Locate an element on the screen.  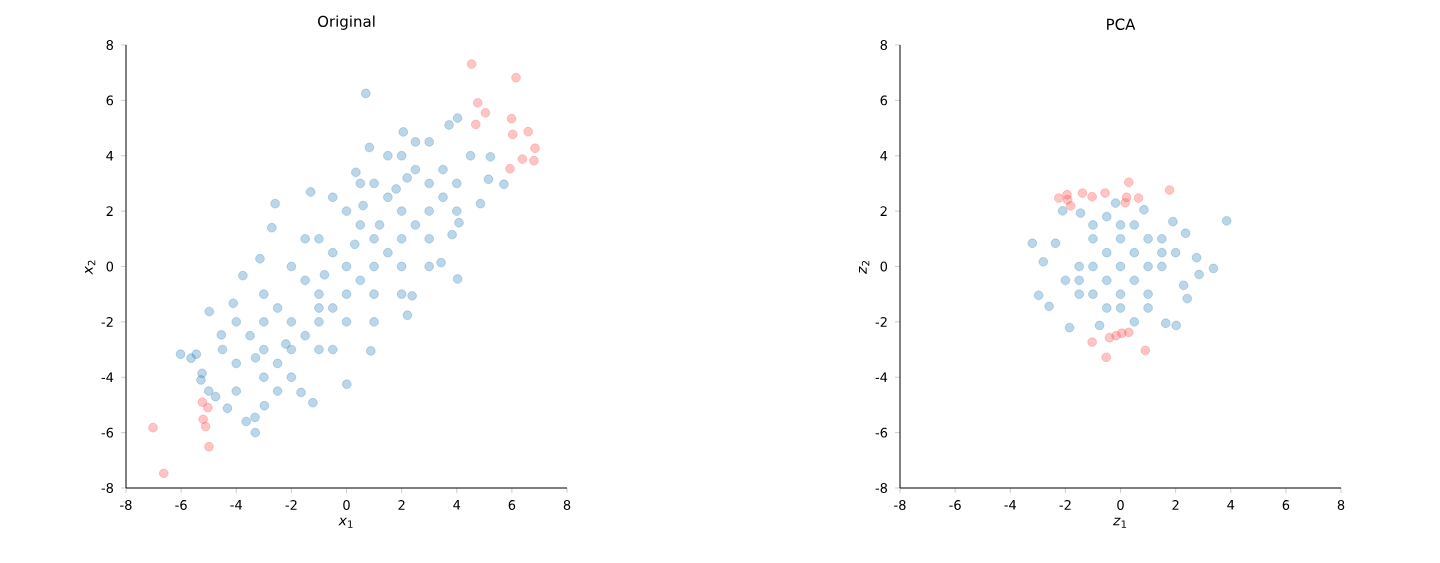
x-tick-label: 6 is located at coordinates (1286, 505).